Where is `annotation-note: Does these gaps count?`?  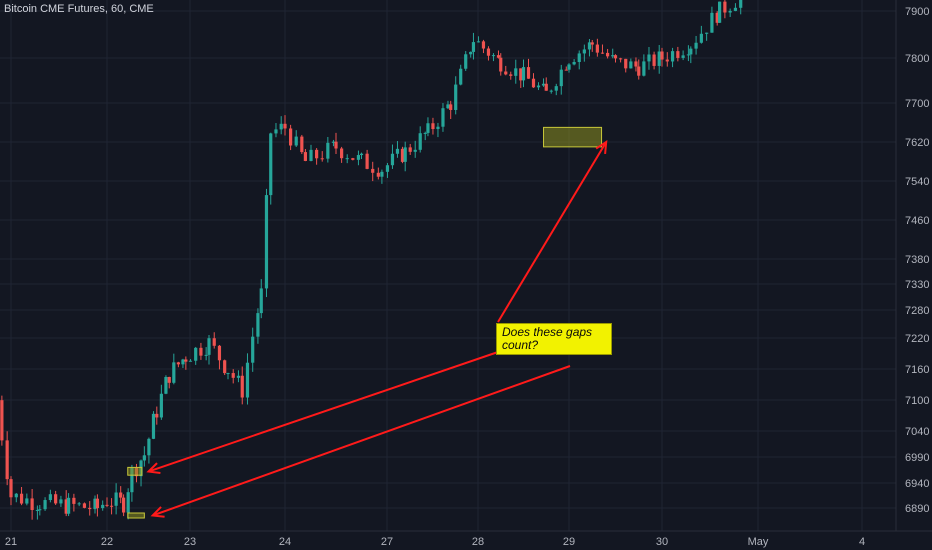
annotation-note: Does these gaps count? is located at coordinates (554, 339).